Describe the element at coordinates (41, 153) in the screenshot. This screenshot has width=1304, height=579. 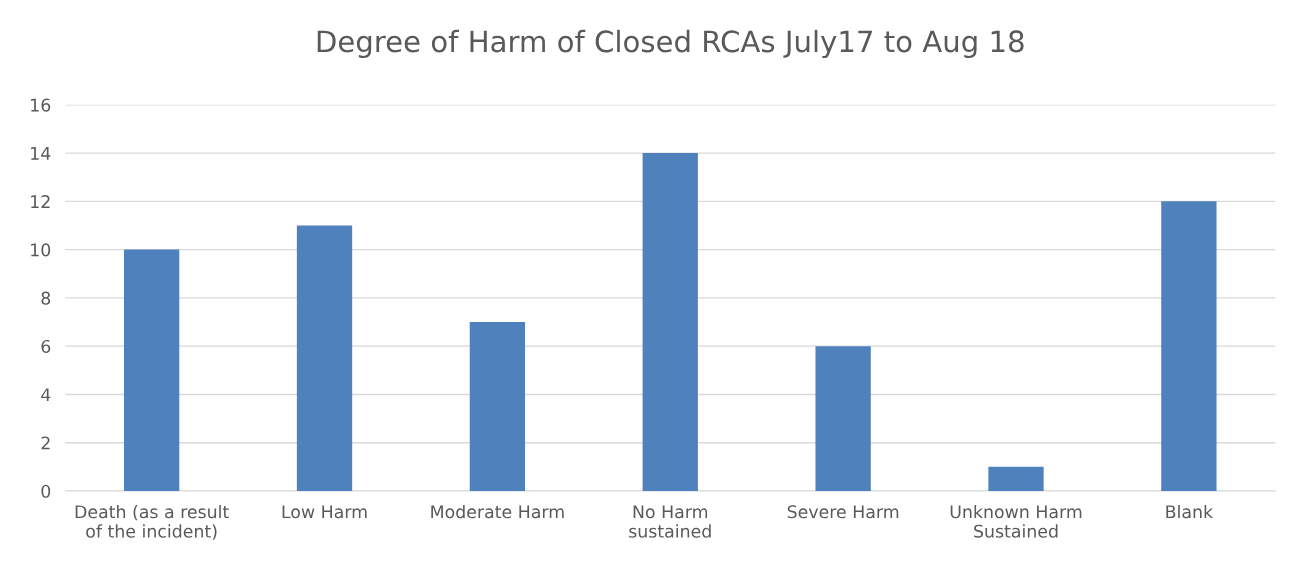
I see `y-tick-label: 14` at that location.